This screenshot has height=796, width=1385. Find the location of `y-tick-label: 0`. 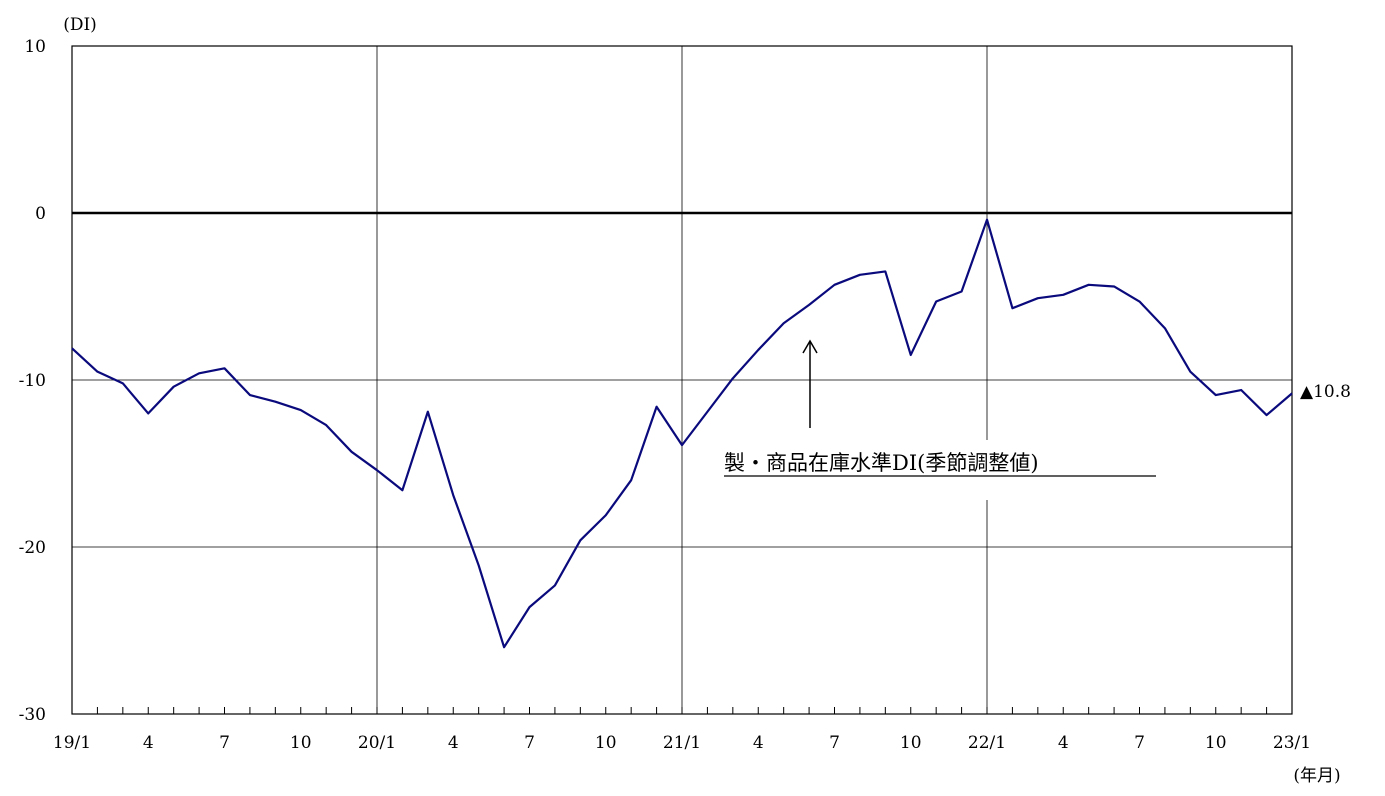

y-tick-label: 0 is located at coordinates (40, 214).